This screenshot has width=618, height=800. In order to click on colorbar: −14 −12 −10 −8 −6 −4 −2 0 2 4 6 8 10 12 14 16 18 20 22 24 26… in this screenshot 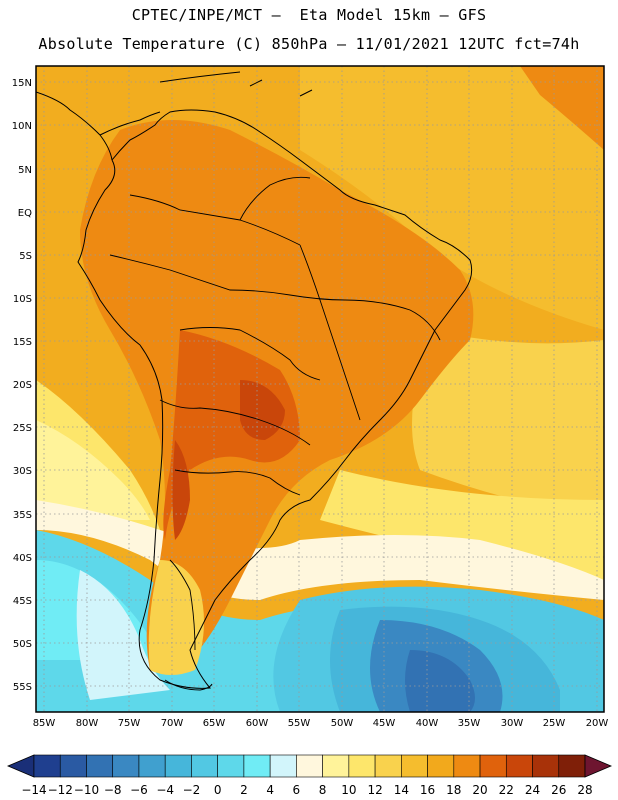, I will do `click(309, 775)`.